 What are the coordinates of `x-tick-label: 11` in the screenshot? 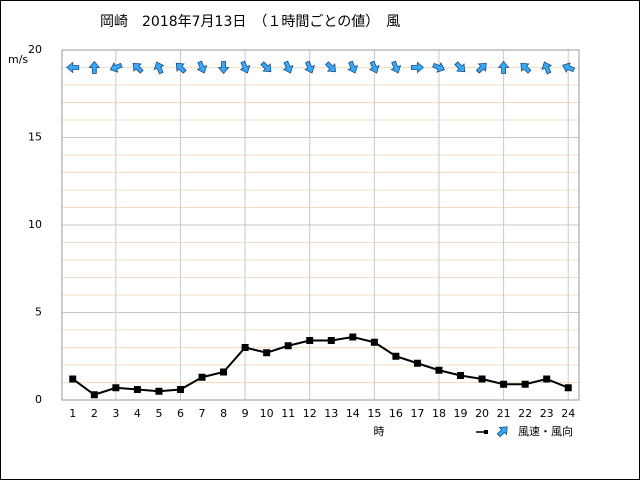 It's located at (288, 413).